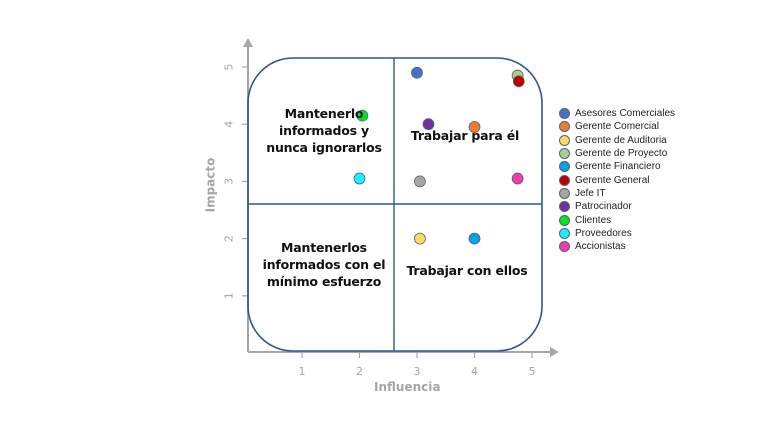 This screenshot has width=768, height=438. Describe the element at coordinates (593, 220) in the screenshot. I see `legend-label: Clientes` at that location.